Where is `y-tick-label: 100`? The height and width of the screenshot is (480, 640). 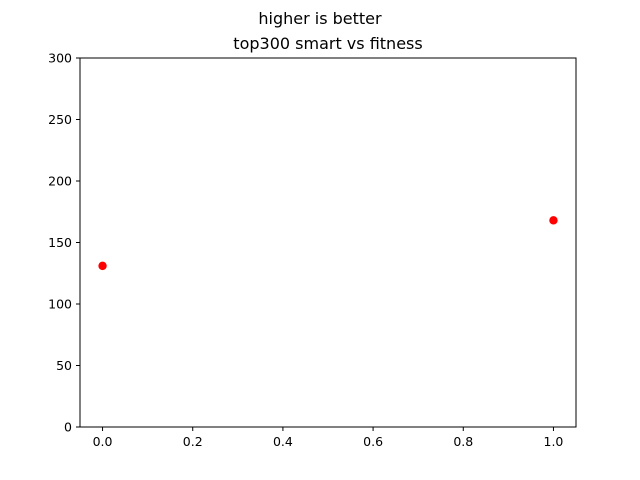 y-tick-label: 100 is located at coordinates (60, 304).